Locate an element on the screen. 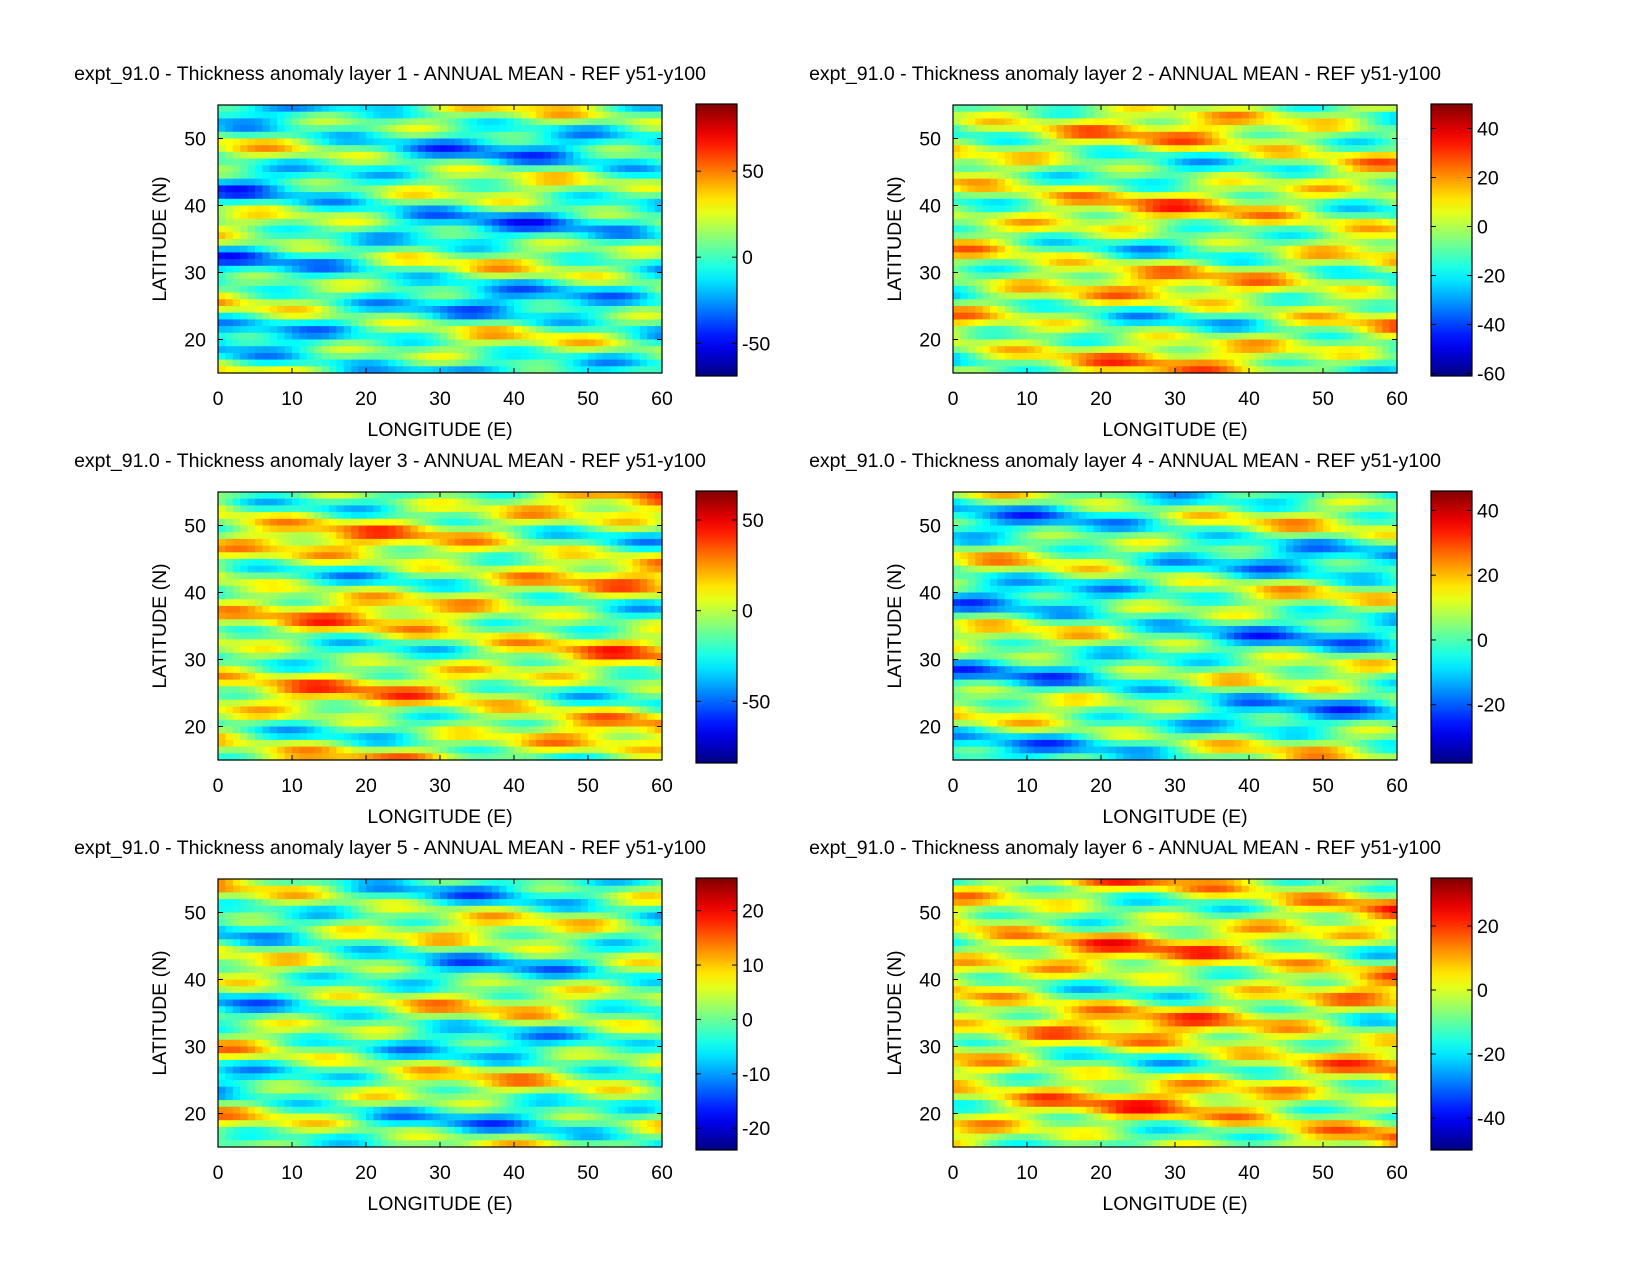 The width and height of the screenshot is (1650, 1275). colorbar-tick-label: -10 is located at coordinates (756, 1075).